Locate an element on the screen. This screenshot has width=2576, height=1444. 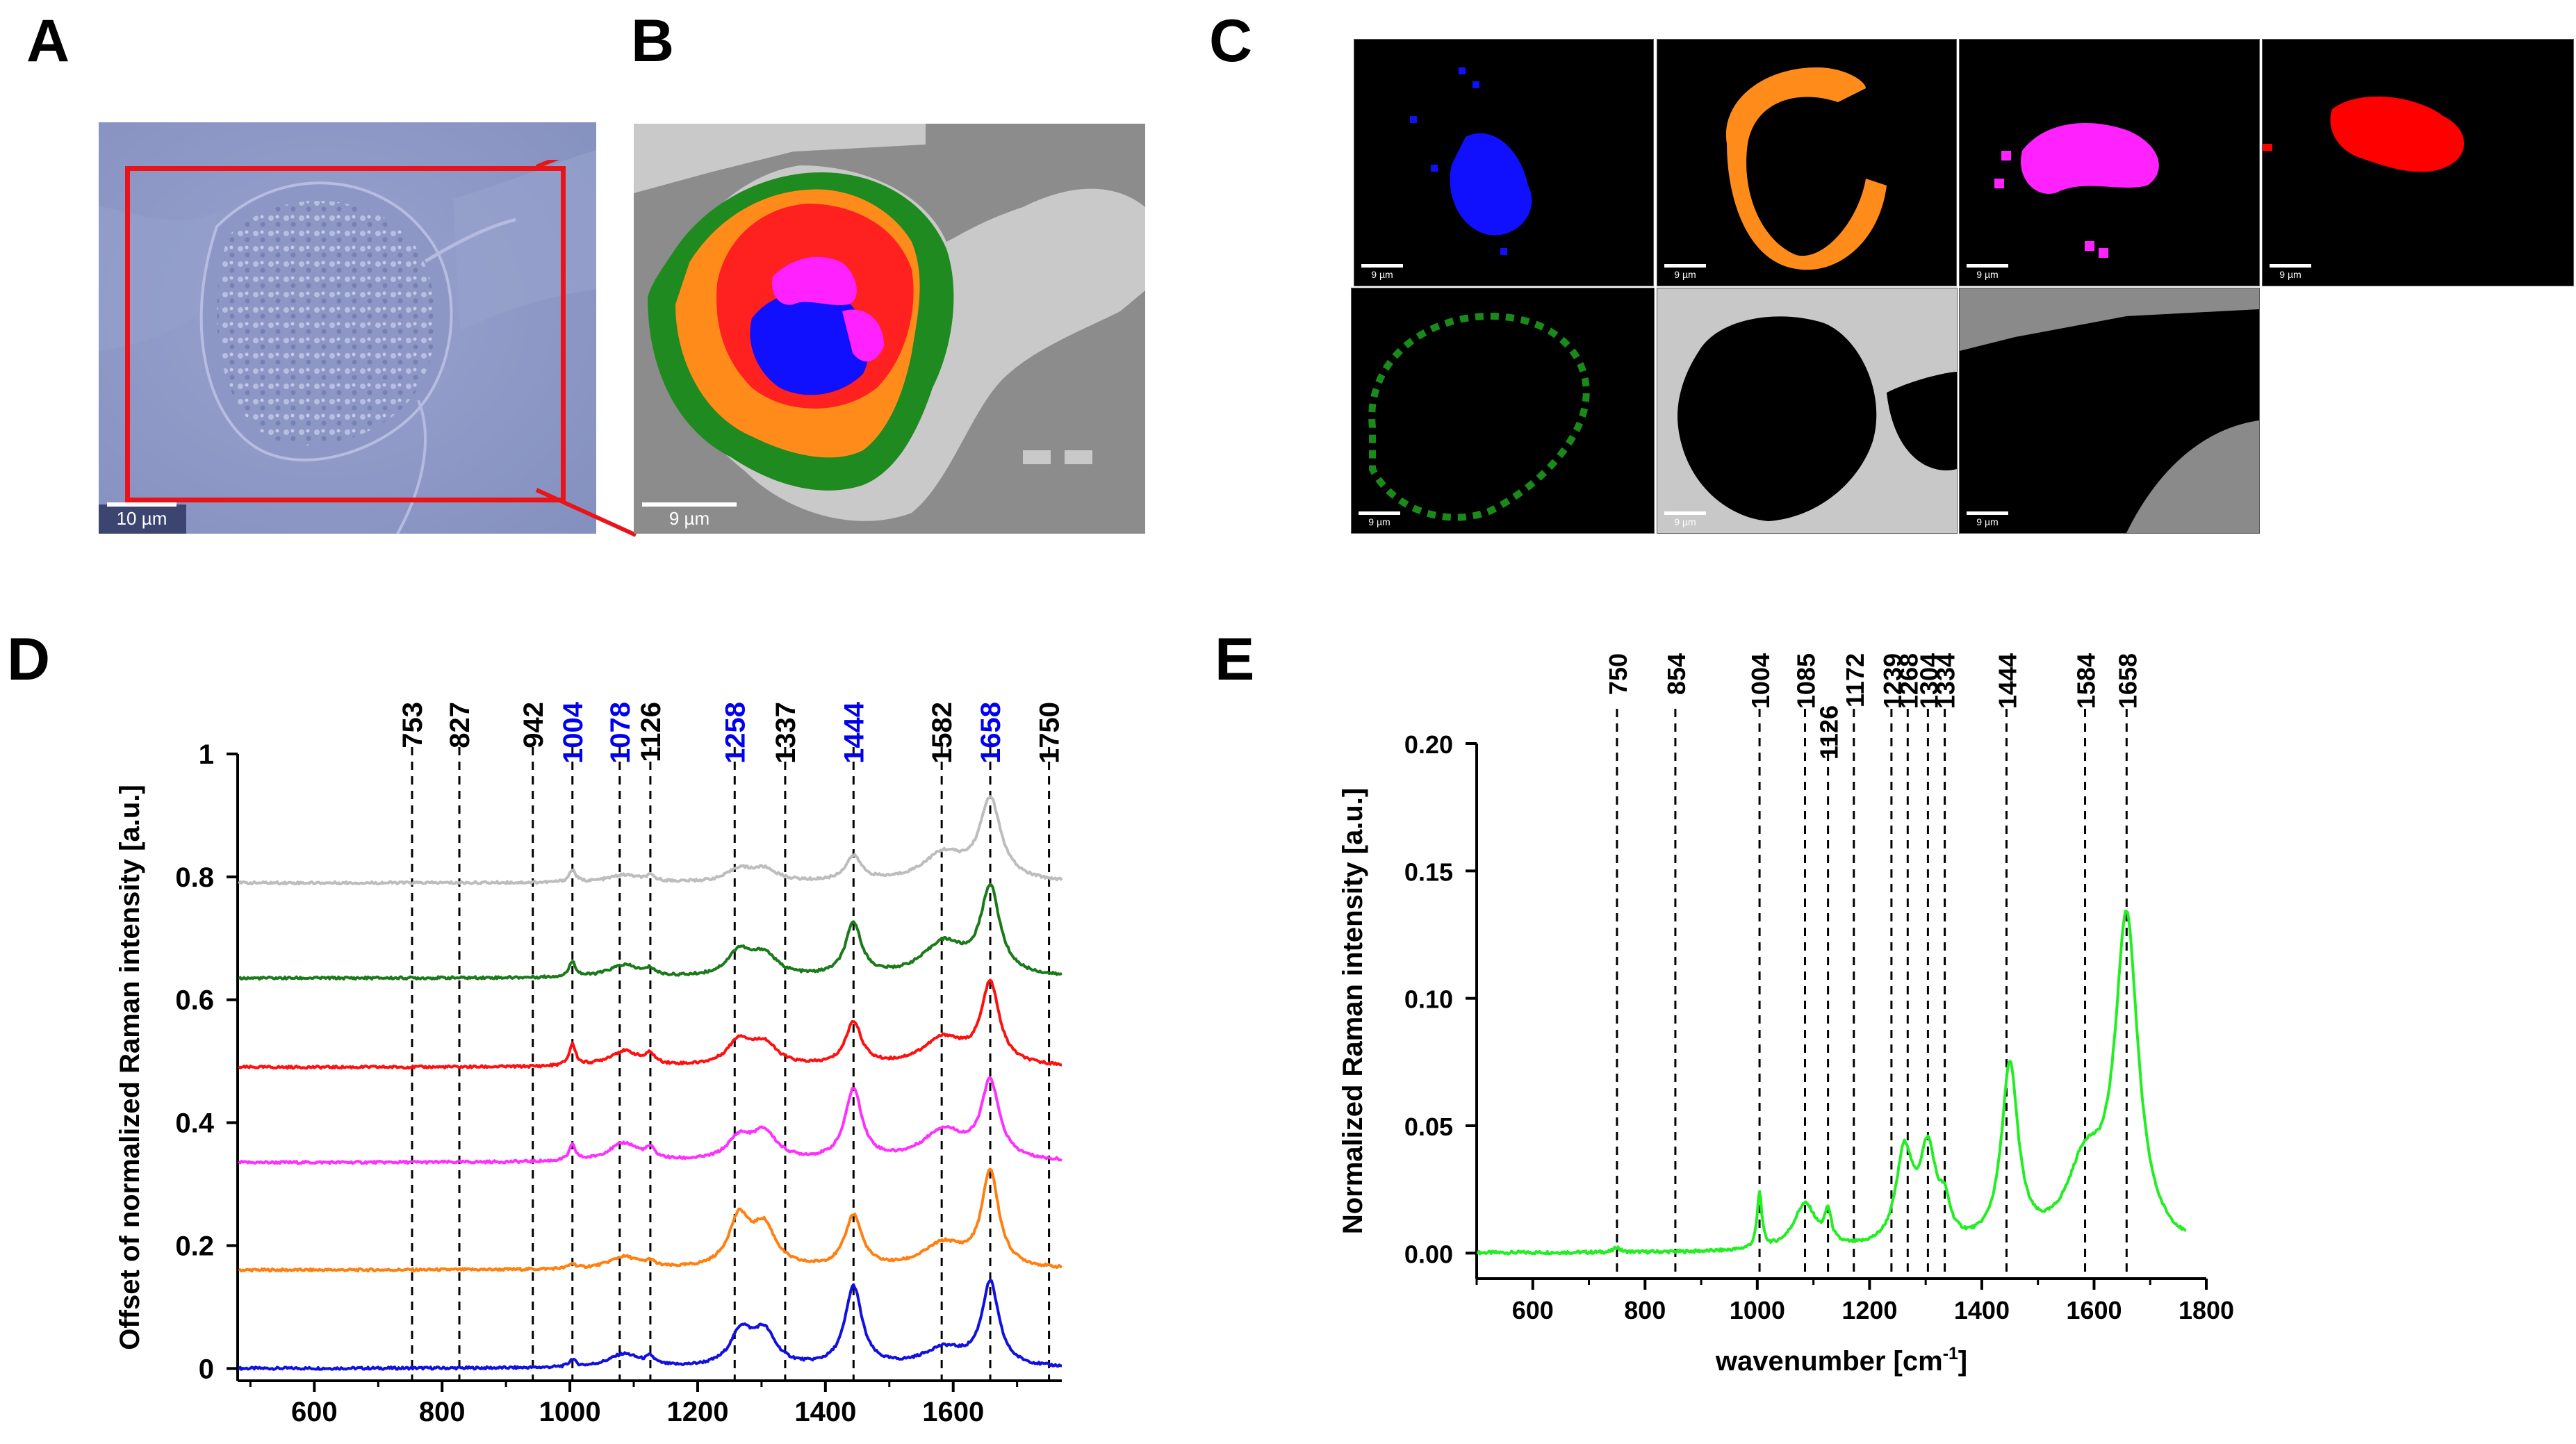
peak-label: 854 is located at coordinates (1676, 674).